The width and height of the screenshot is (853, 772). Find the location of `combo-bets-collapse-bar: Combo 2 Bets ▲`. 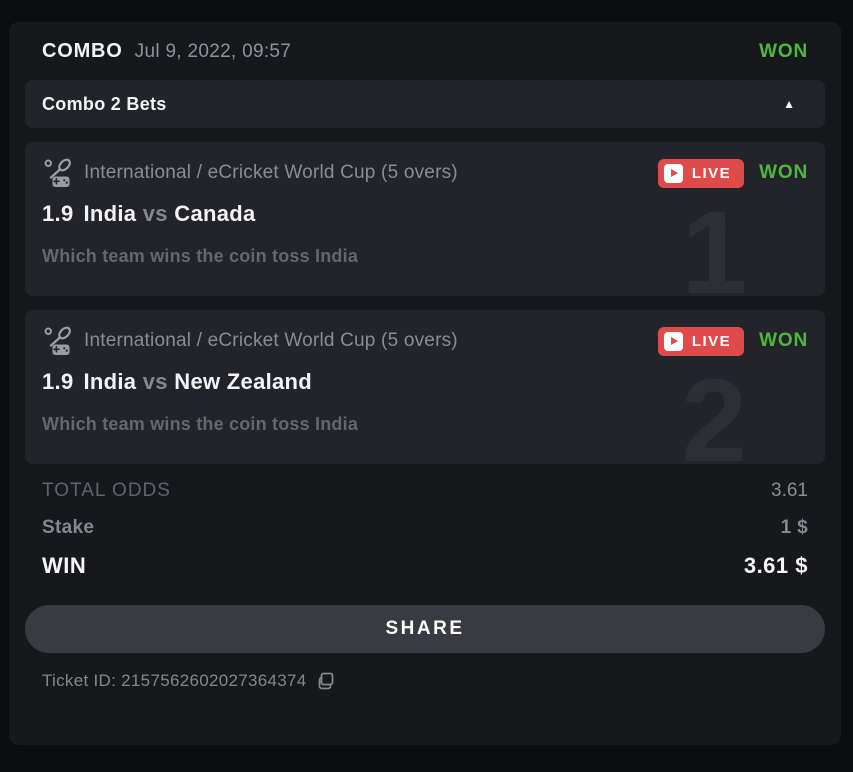

combo-bets-collapse-bar: Combo 2 Bets ▲ is located at coordinates (425, 104).